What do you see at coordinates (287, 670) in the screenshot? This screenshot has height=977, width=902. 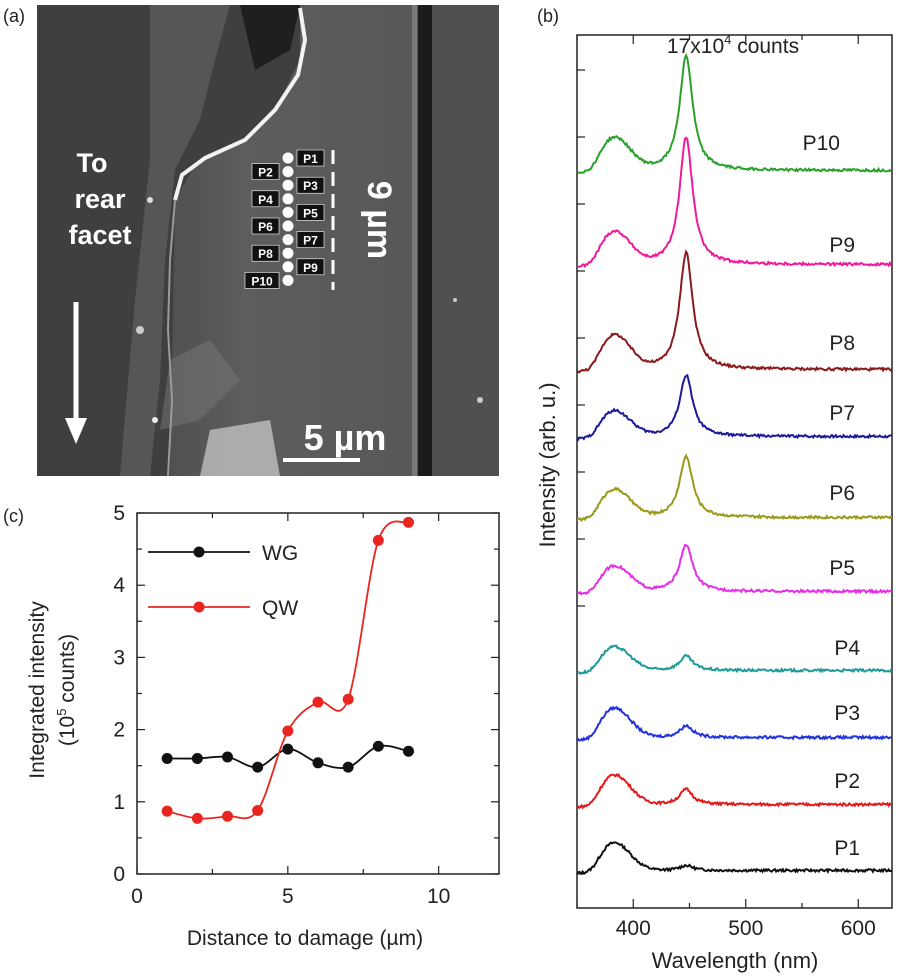 I see `intensity-curves` at bounding box center [287, 670].